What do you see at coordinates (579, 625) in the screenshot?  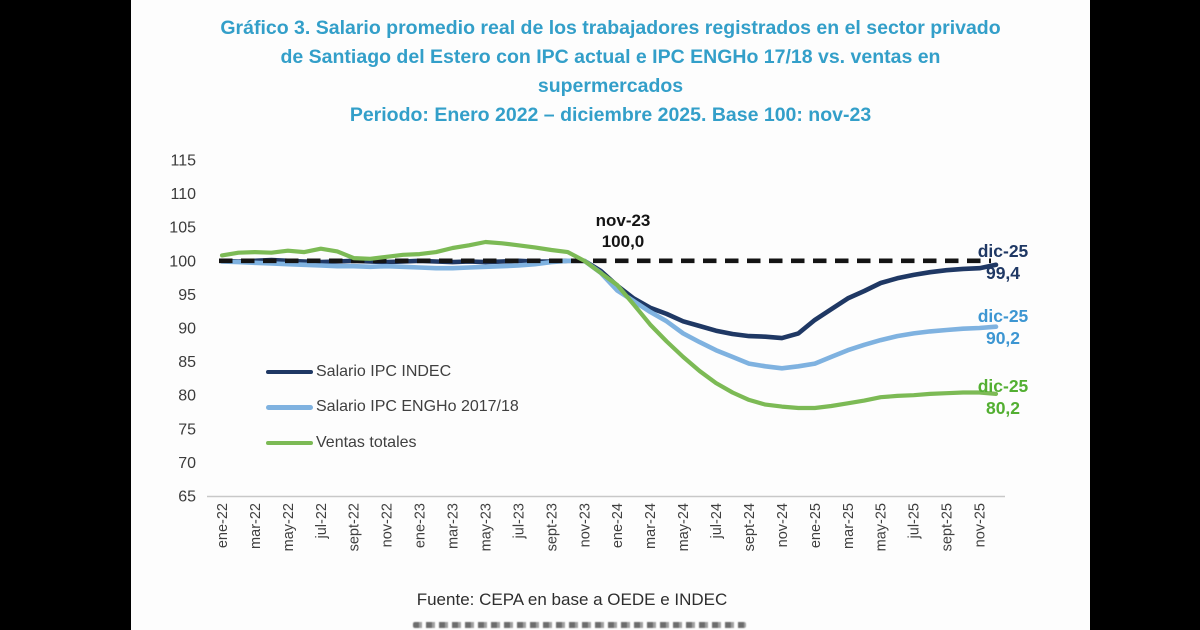 I see `truncated-text-line` at bounding box center [579, 625].